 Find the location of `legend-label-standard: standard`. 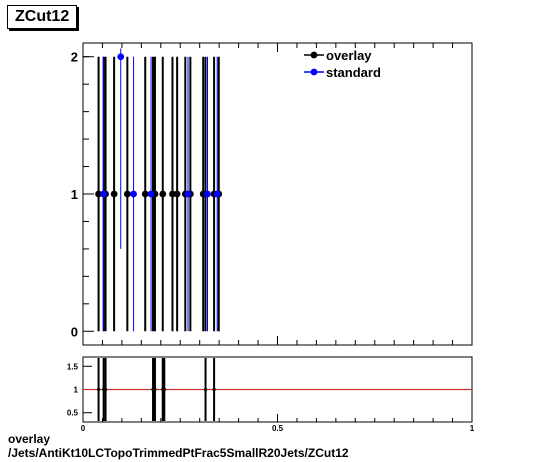

legend-label-standard: standard is located at coordinates (353, 72).